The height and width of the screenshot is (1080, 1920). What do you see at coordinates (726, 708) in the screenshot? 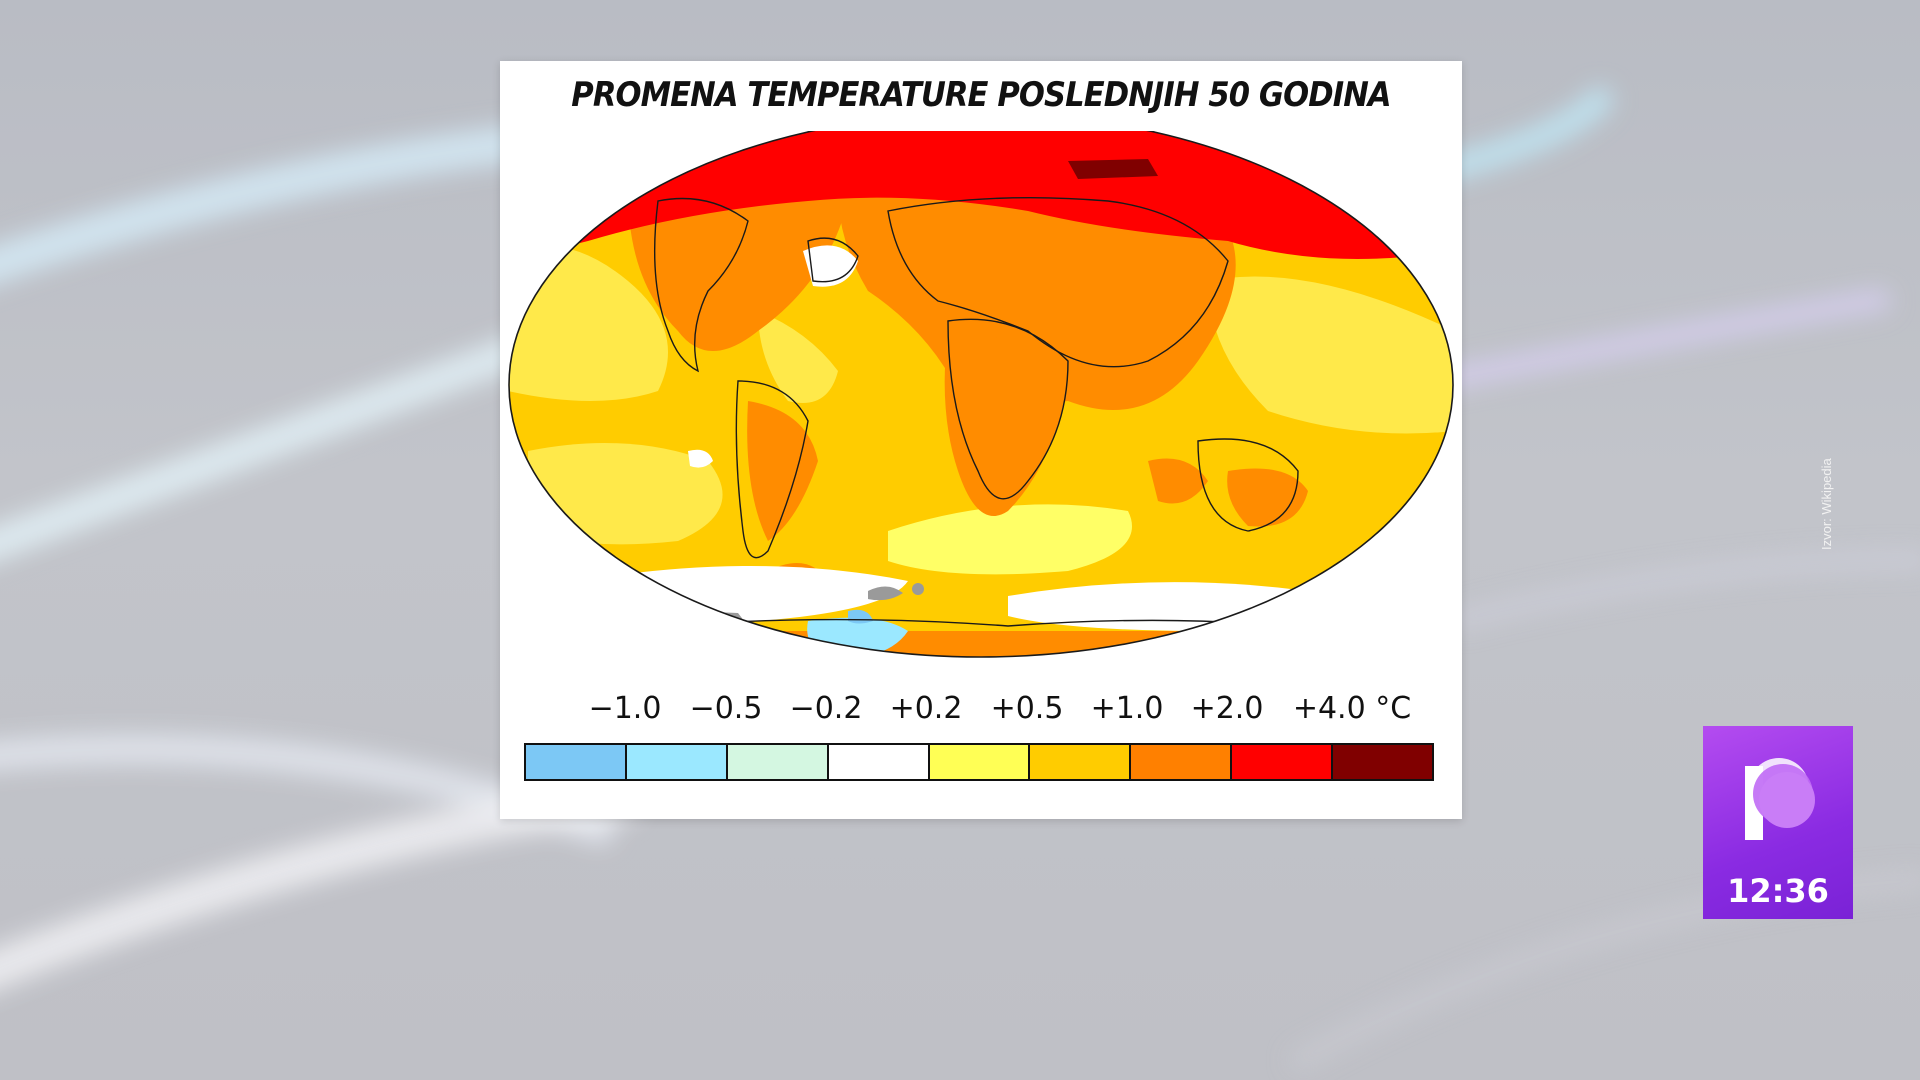
I see `legend-label: −0.5` at bounding box center [726, 708].